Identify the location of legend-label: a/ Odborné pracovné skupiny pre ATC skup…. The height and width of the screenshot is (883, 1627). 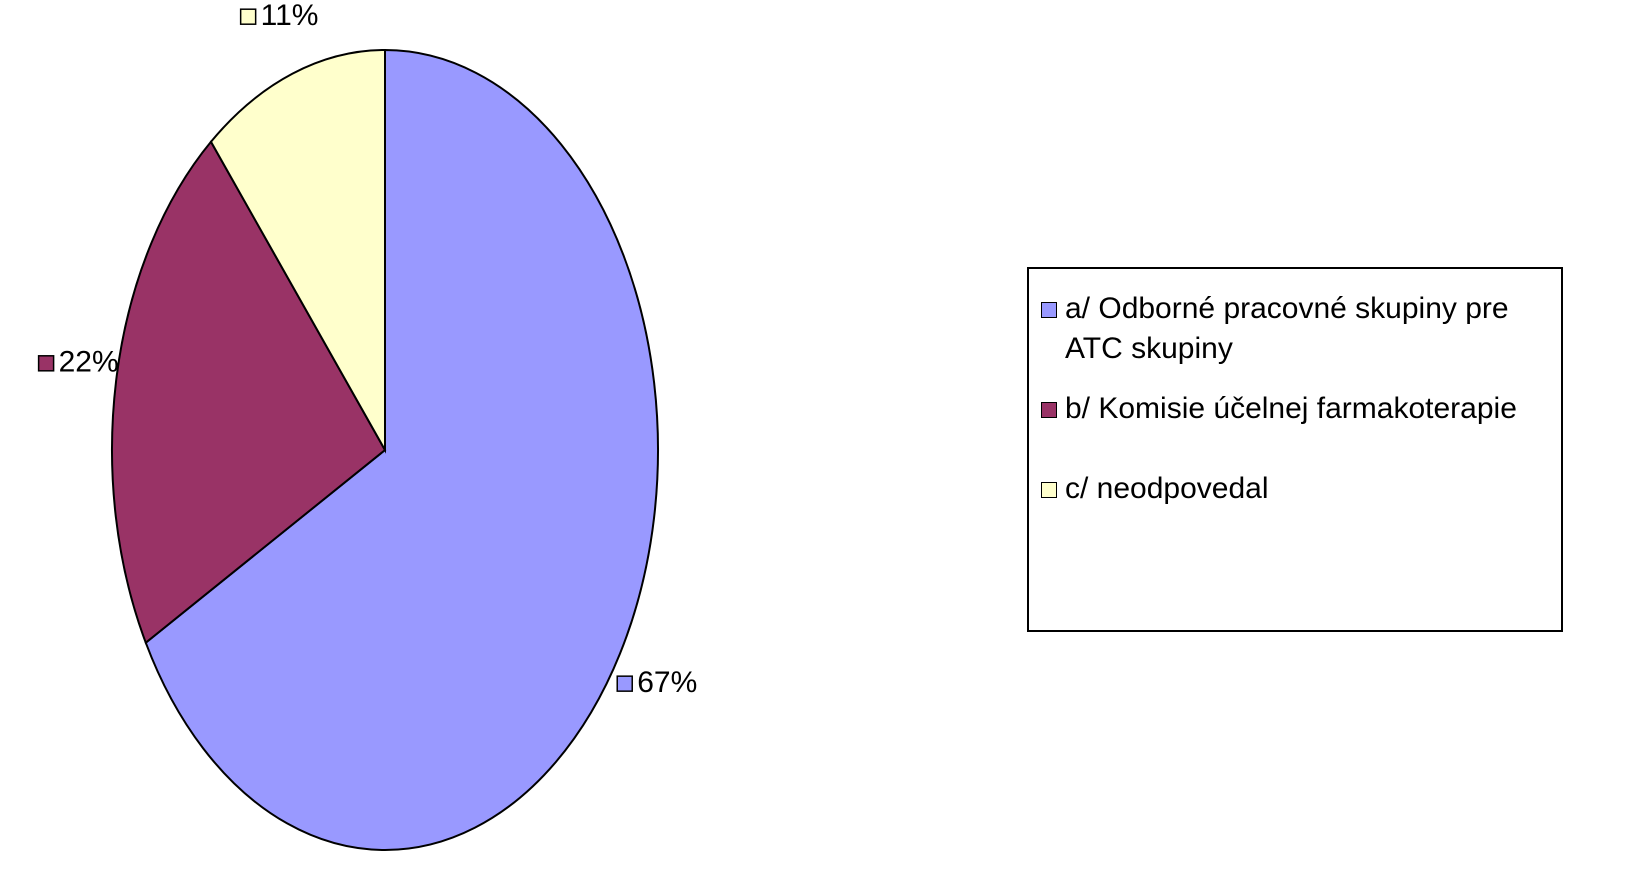
(1287, 328).